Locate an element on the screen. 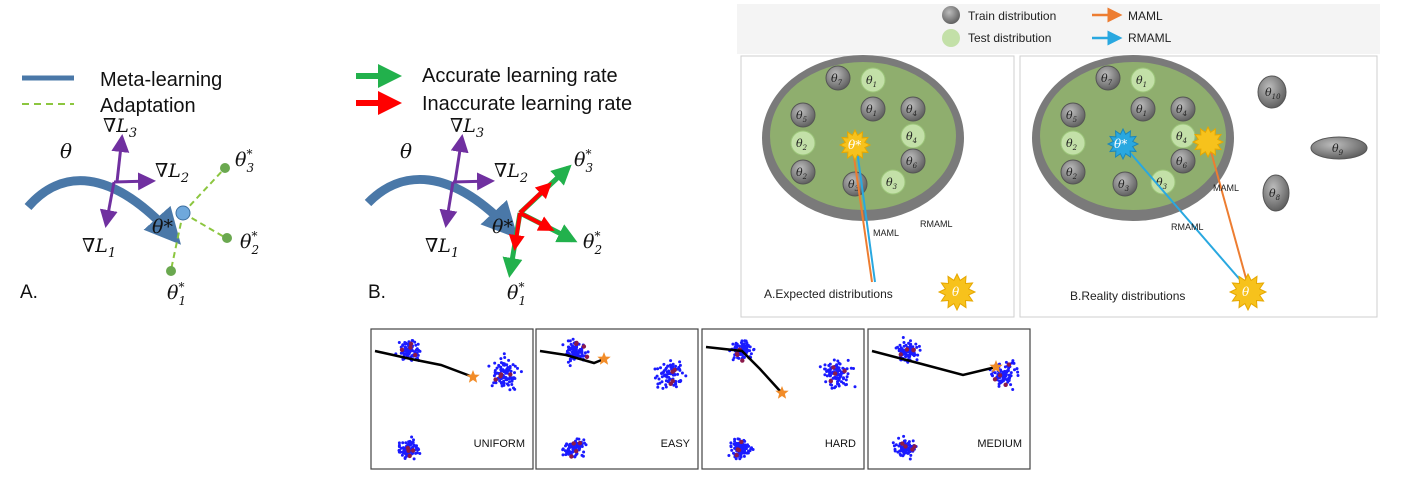 The width and height of the screenshot is (1407, 482). reality-theta-label: θ is located at coordinates (1246, 292).